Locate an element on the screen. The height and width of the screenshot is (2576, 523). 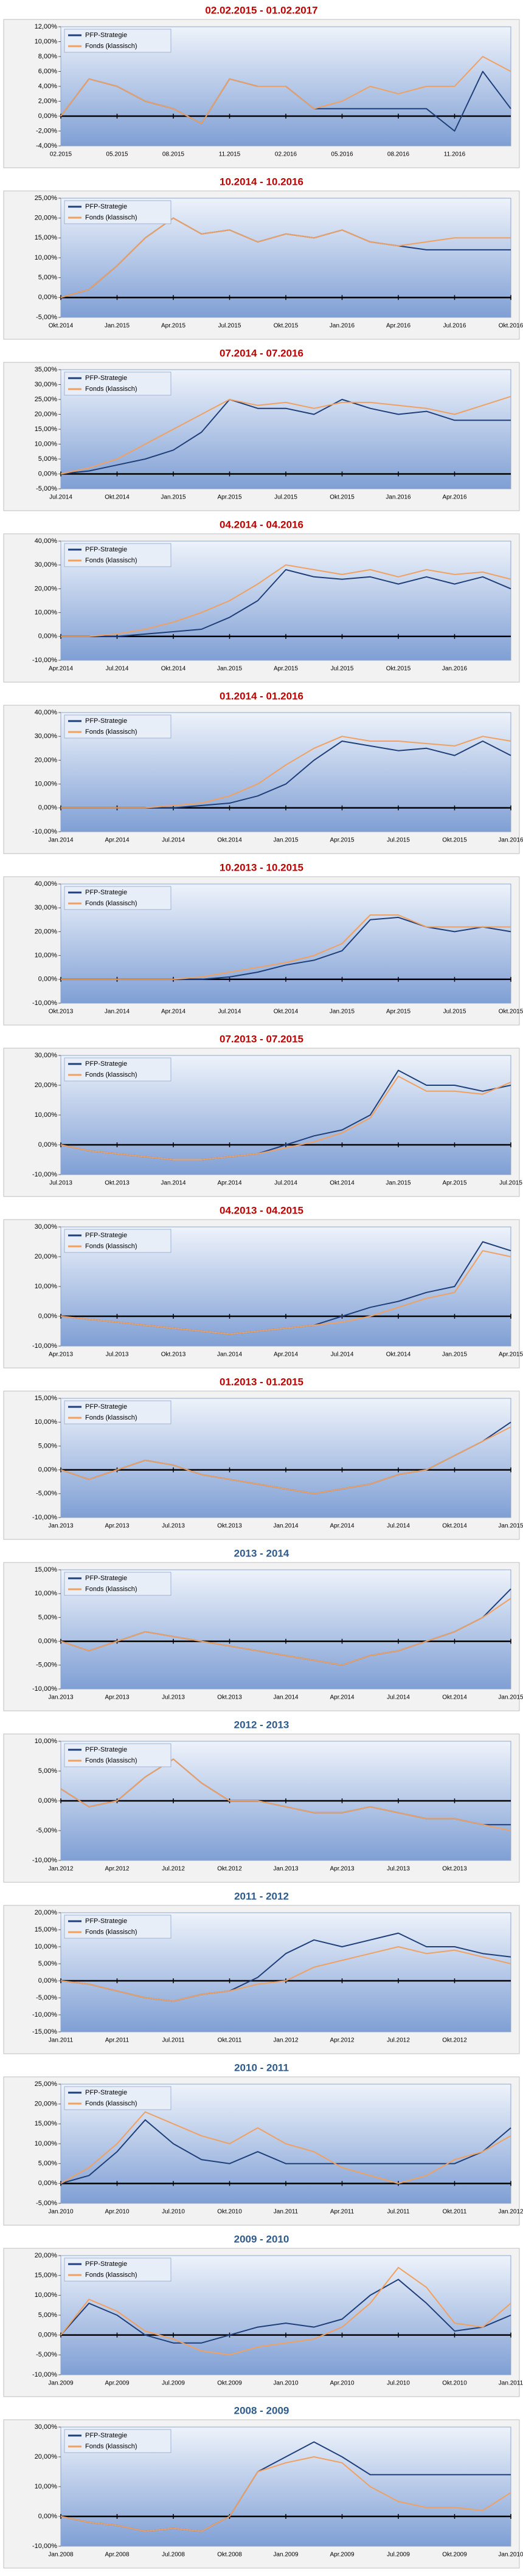
chart-title: 2013 - 2014 is located at coordinates (261, 1553).